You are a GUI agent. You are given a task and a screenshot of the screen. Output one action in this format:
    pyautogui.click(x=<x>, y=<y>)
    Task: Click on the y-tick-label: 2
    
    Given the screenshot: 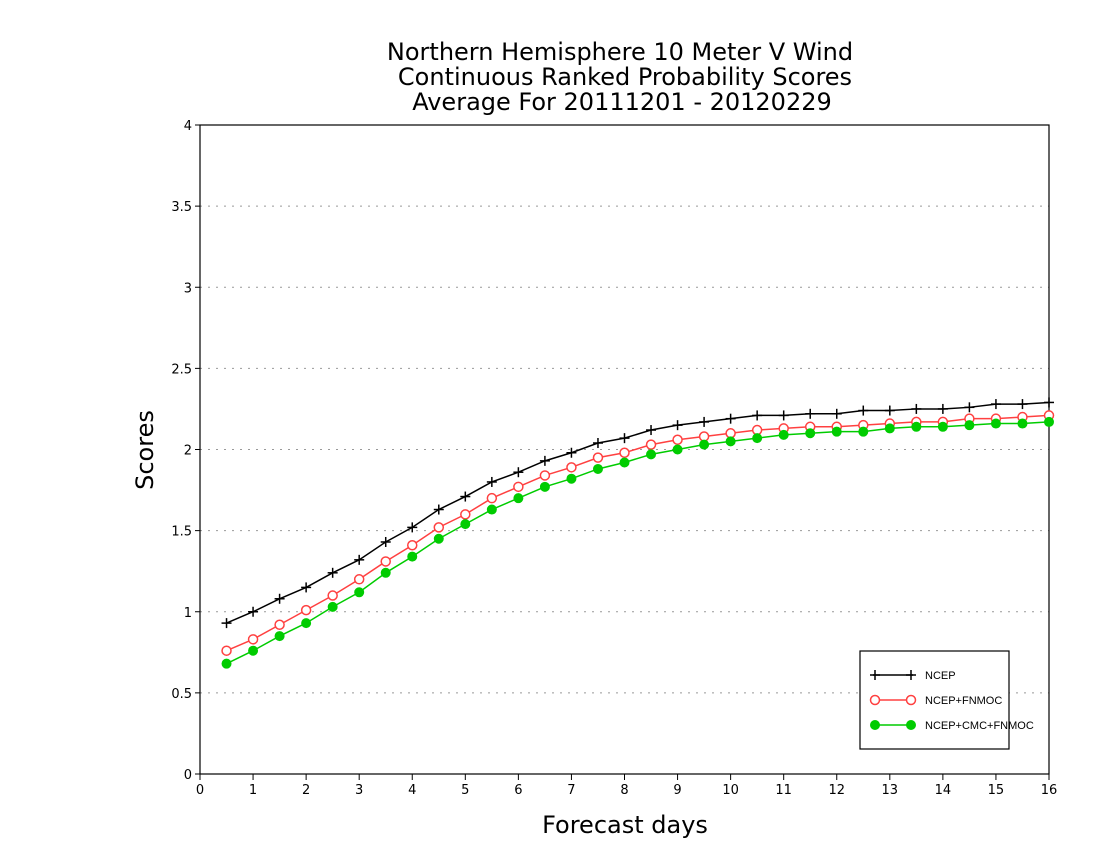 What is the action you would take?
    pyautogui.click(x=188, y=451)
    